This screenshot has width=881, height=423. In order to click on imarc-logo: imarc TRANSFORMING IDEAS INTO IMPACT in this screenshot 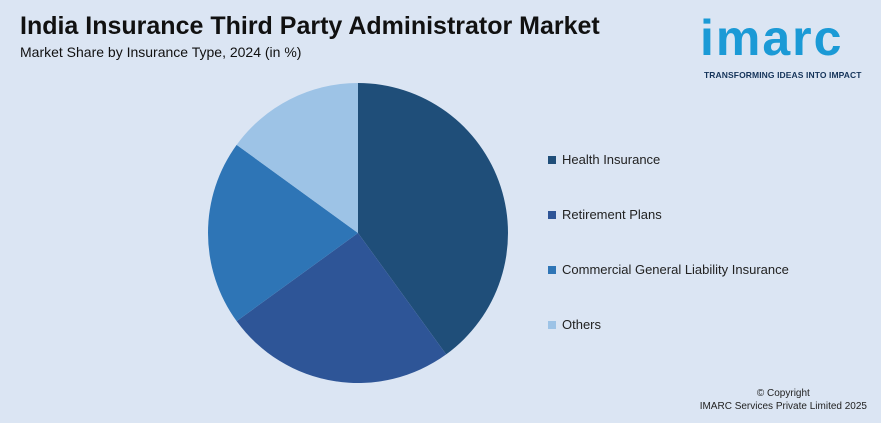, I will do `click(788, 45)`.